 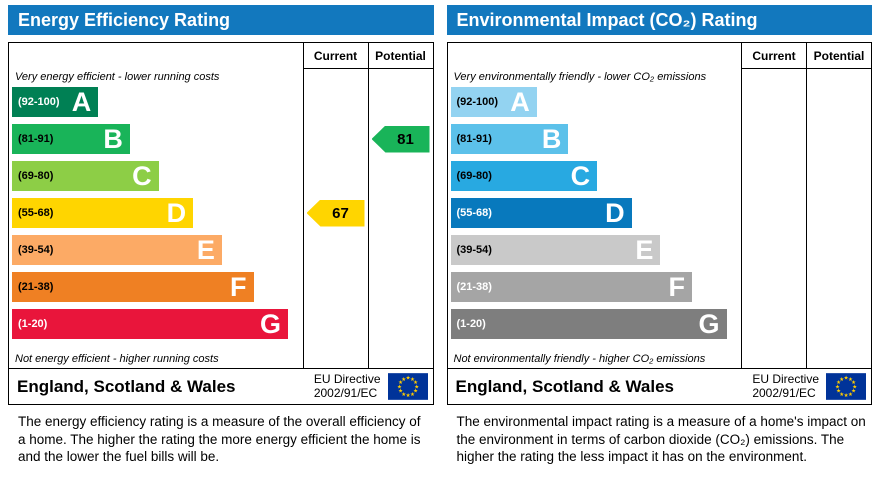 I want to click on band-letter: G, so click(x=270, y=323).